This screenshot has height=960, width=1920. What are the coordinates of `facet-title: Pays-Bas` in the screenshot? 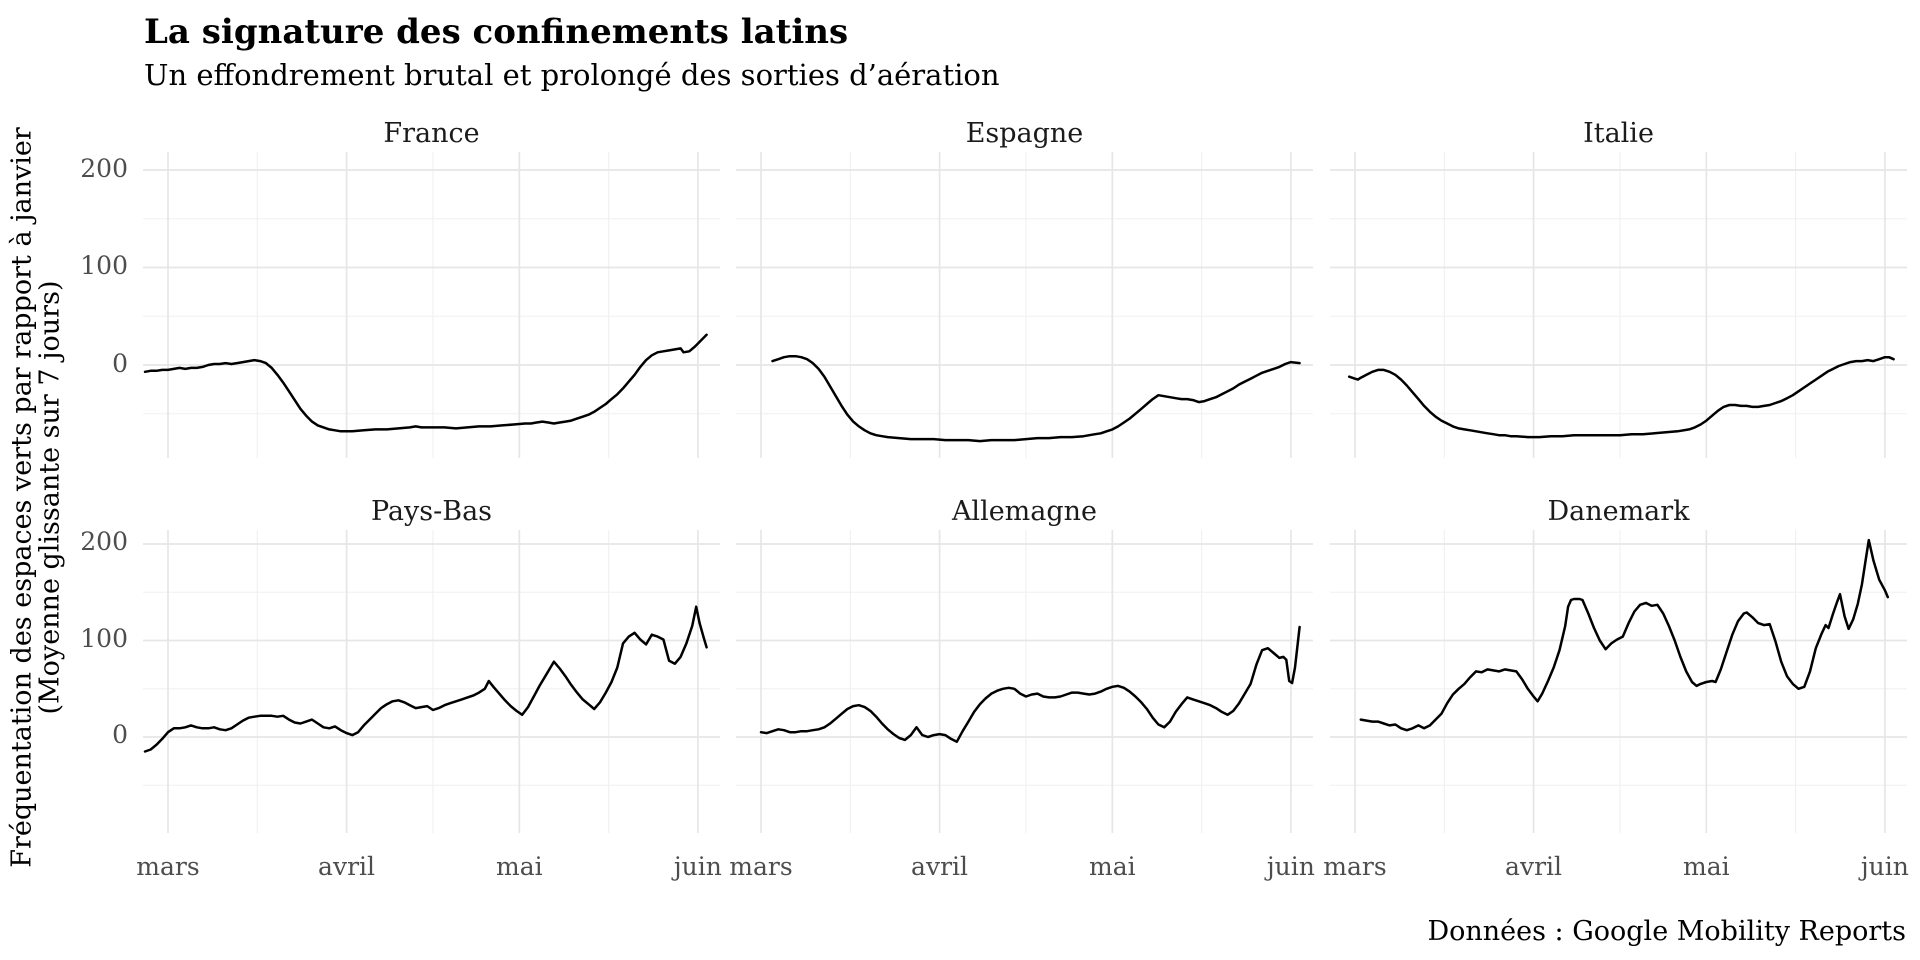 It's located at (431, 511).